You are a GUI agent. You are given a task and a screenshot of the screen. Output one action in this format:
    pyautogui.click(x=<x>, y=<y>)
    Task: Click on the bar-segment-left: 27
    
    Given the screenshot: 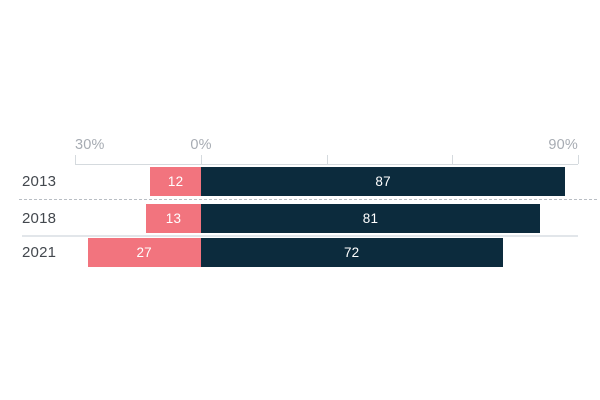 What is the action you would take?
    pyautogui.click(x=144, y=252)
    